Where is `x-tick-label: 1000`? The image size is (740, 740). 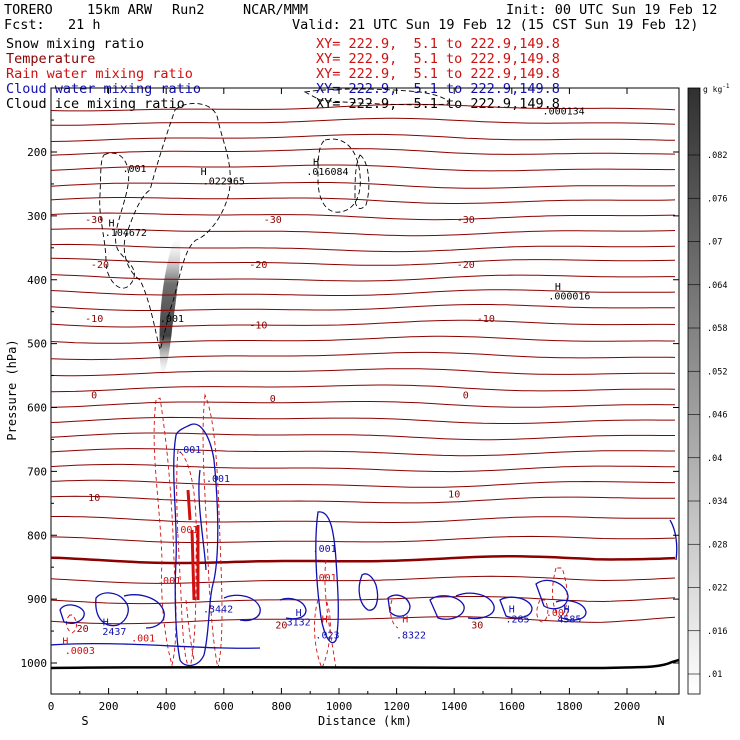
x-tick-label: 1000 is located at coordinates (339, 706).